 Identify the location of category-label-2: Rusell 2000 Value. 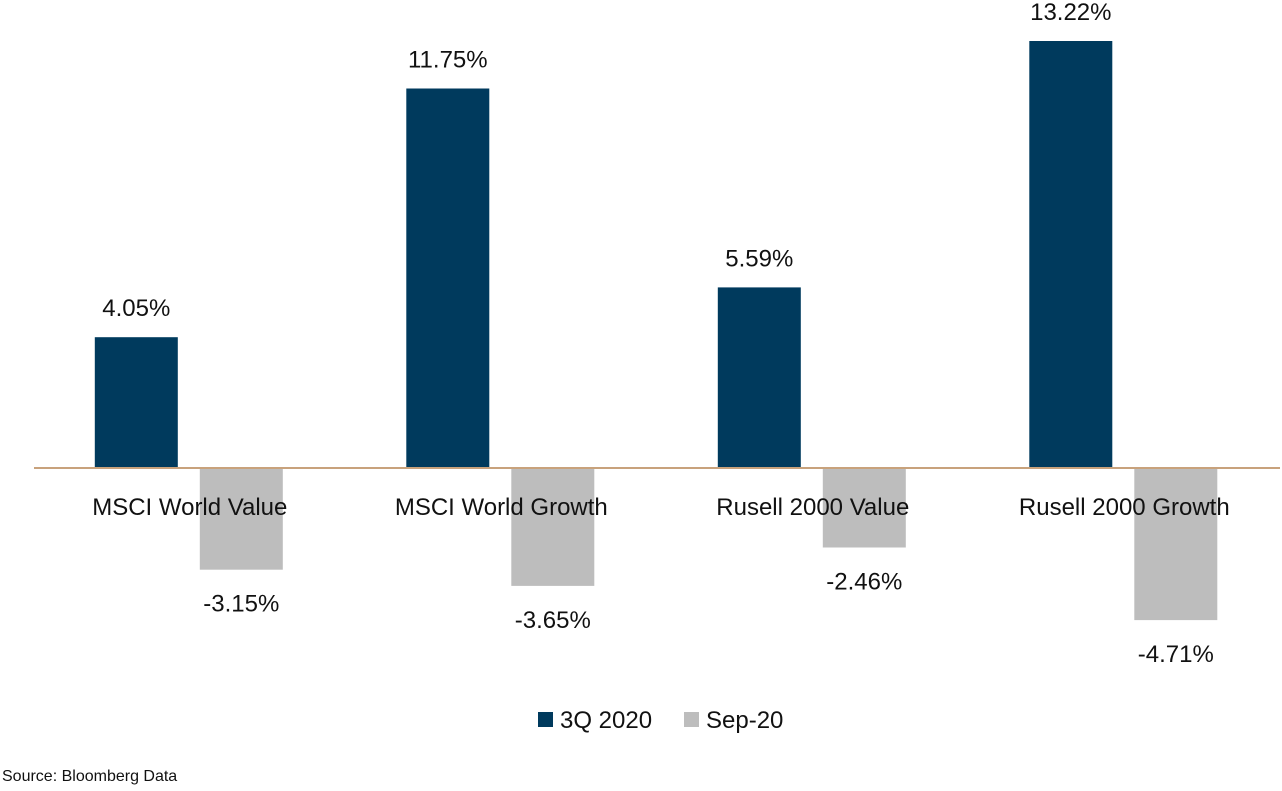
(812, 507).